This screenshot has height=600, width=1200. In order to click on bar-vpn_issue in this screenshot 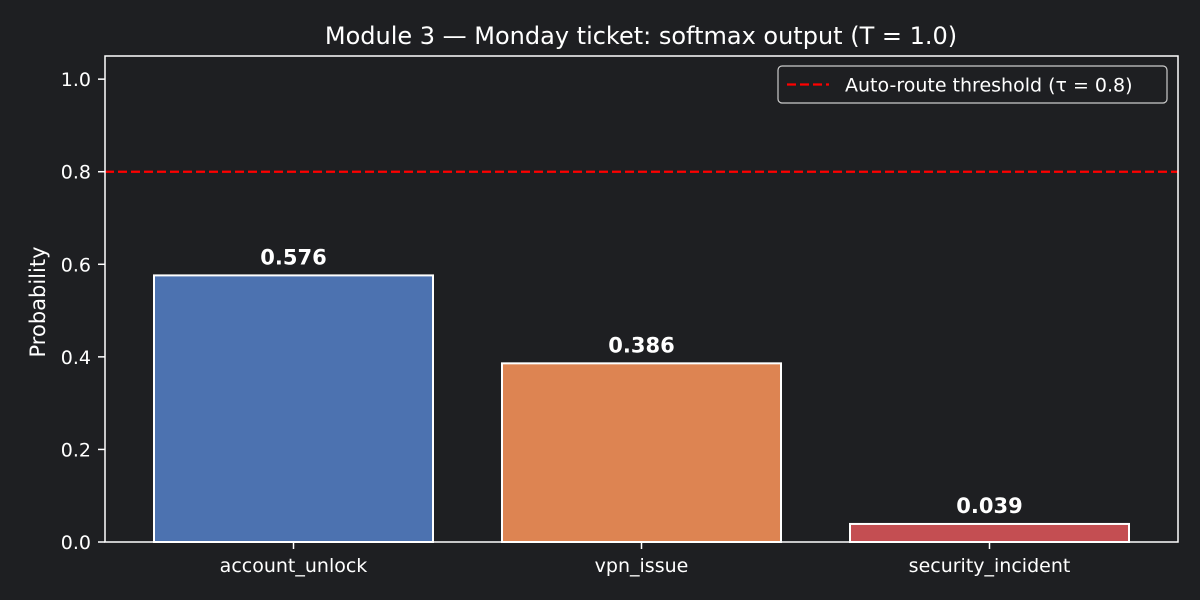, I will do `click(641, 452)`.